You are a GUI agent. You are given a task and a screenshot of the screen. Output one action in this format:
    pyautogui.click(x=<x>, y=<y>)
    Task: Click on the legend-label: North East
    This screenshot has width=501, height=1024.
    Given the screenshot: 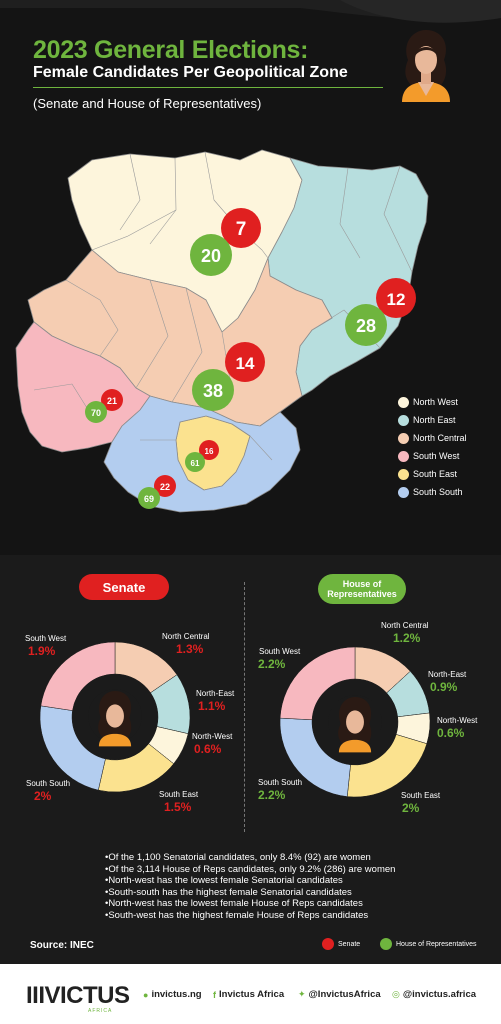 What is the action you would take?
    pyautogui.click(x=434, y=420)
    